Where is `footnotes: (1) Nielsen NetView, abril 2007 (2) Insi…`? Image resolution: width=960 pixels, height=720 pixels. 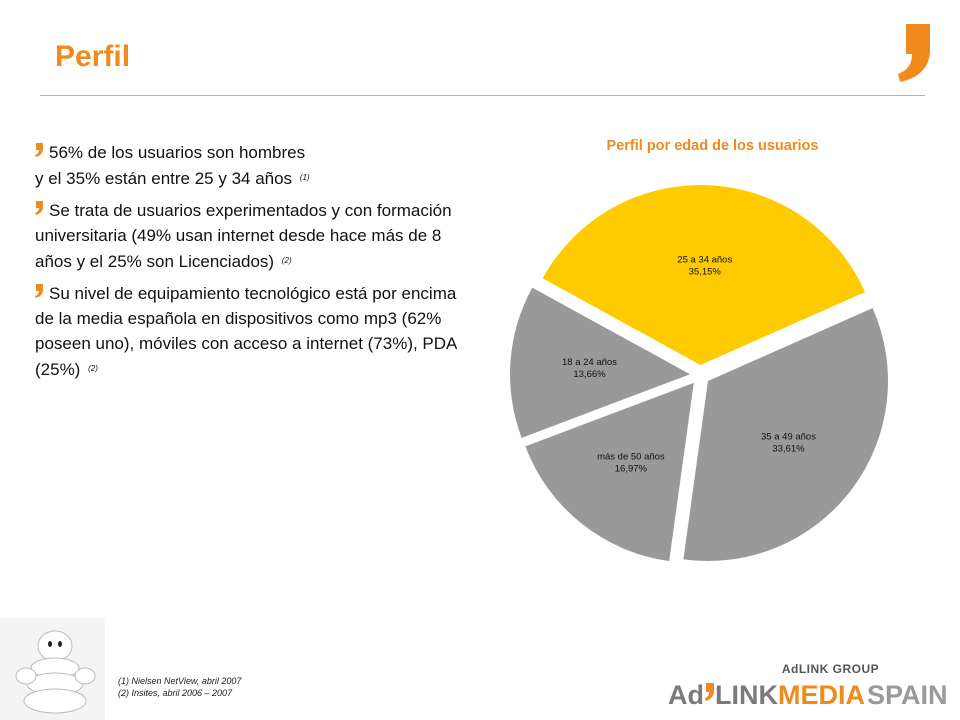
footnotes: (1) Nielsen NetView, abril 2007 (2) Insi… is located at coordinates (179, 687).